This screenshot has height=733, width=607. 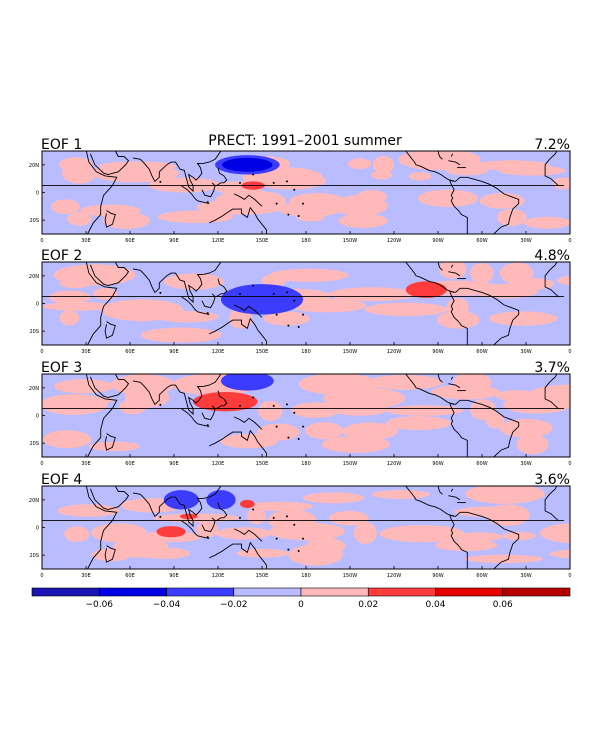 What do you see at coordinates (437, 576) in the screenshot?
I see `x-tick-label: 90W` at bounding box center [437, 576].